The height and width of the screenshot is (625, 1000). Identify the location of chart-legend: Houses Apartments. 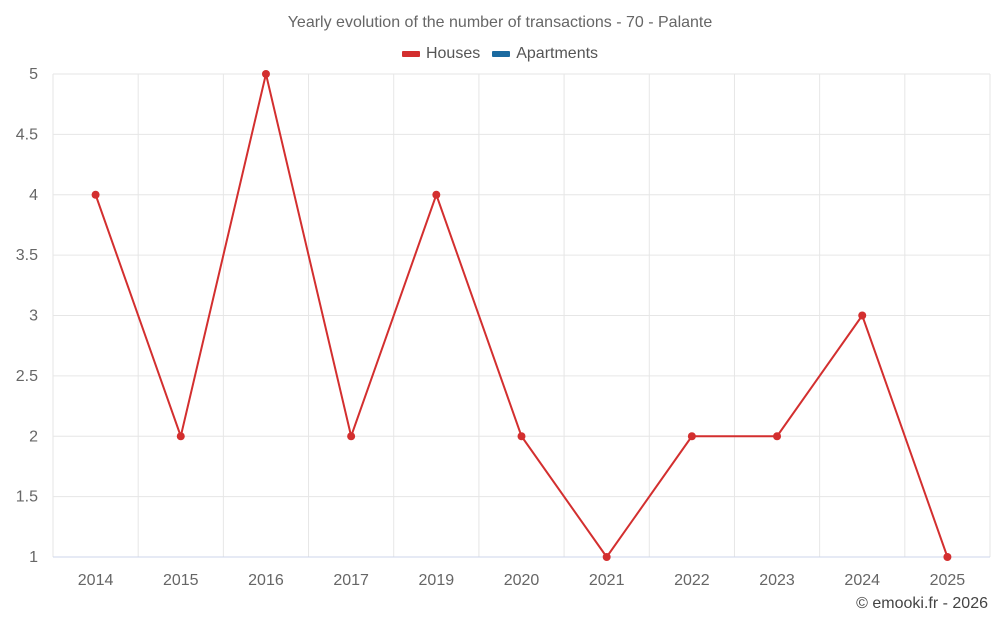
(500, 54).